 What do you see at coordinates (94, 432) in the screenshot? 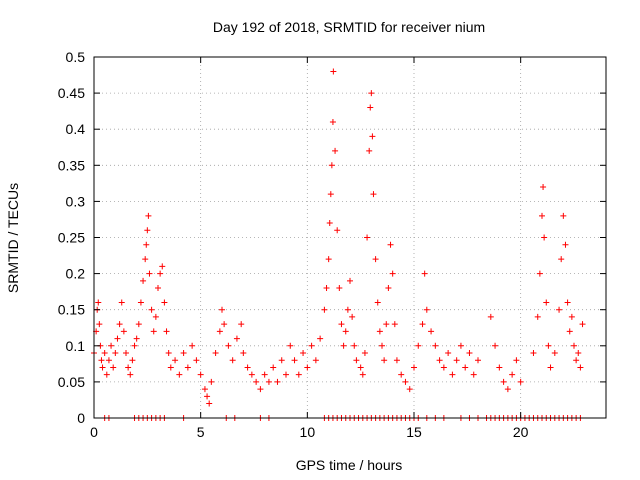
I see `x-tick-label: 0` at bounding box center [94, 432].